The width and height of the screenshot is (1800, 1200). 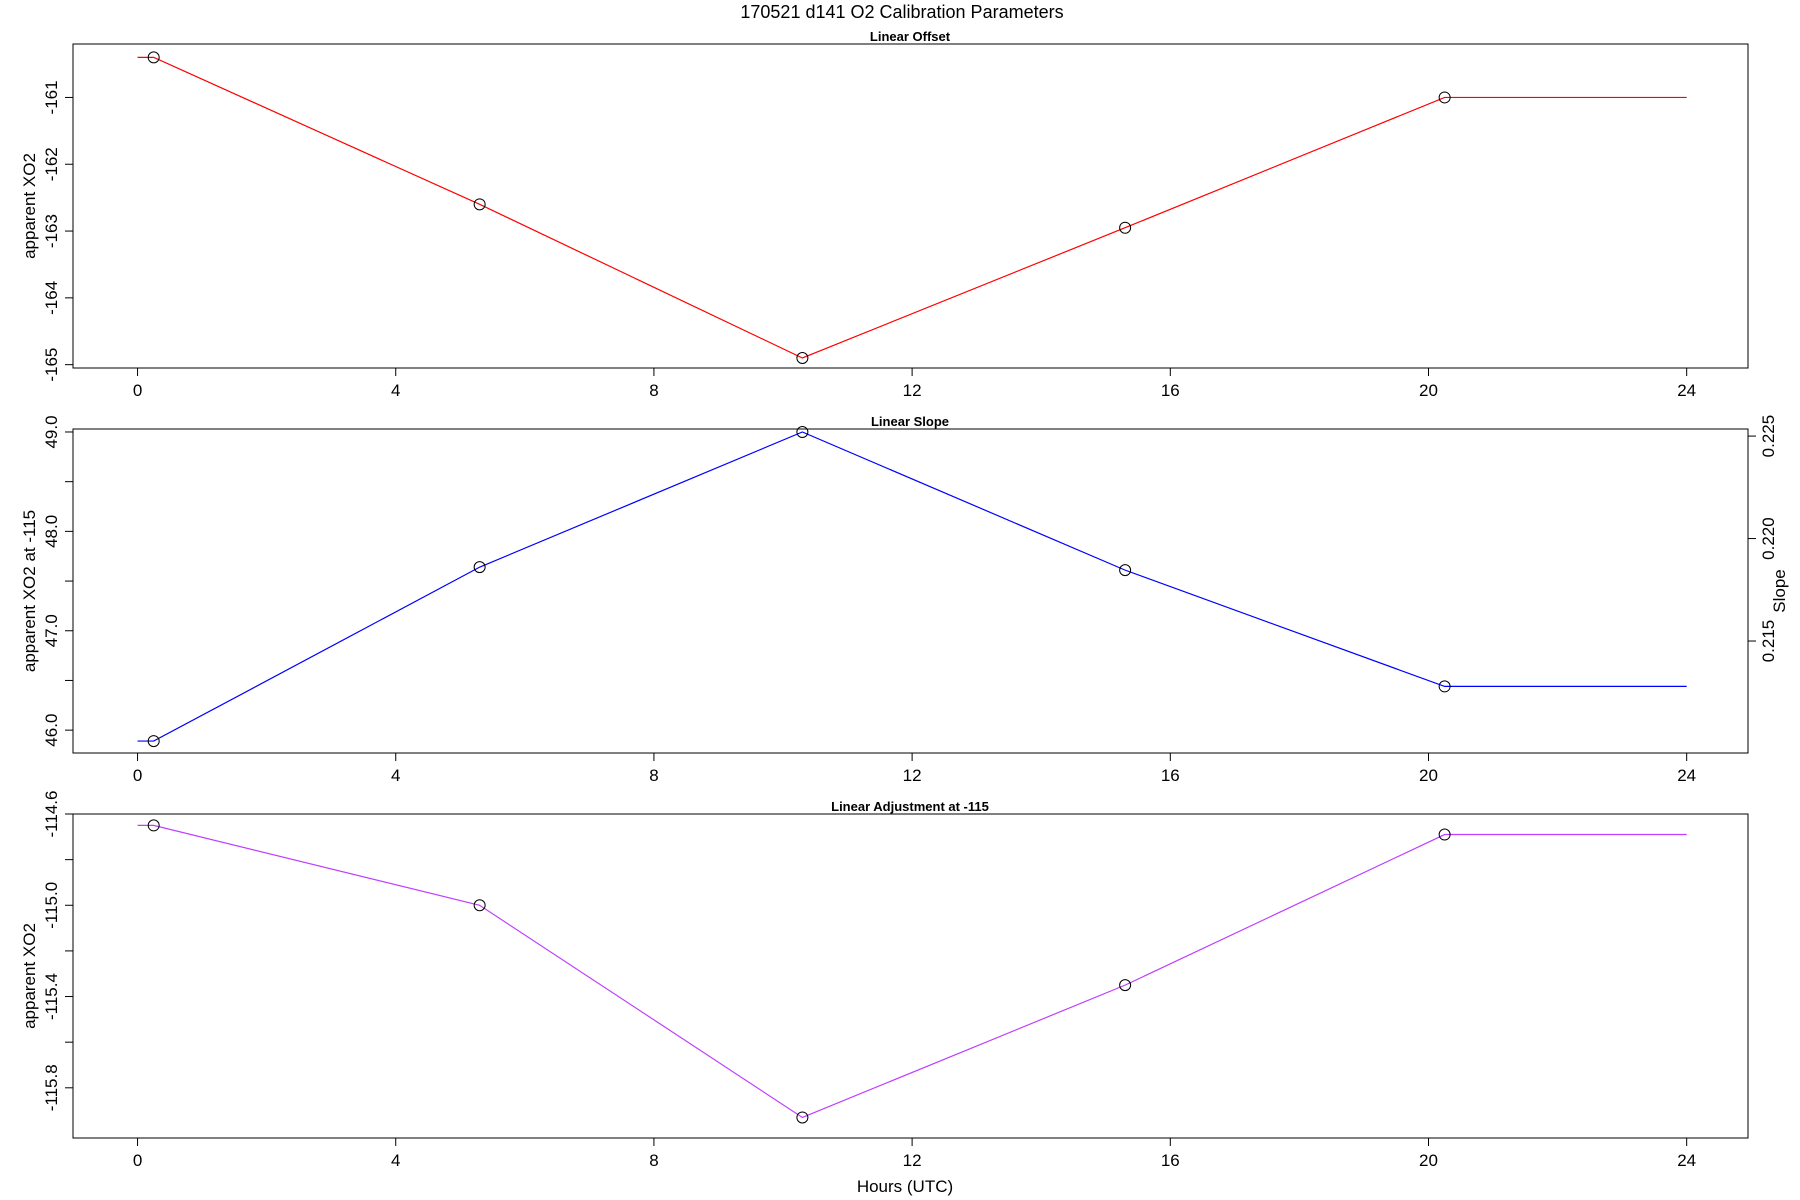 I want to click on y-tick-label: -115.0, so click(x=51, y=905).